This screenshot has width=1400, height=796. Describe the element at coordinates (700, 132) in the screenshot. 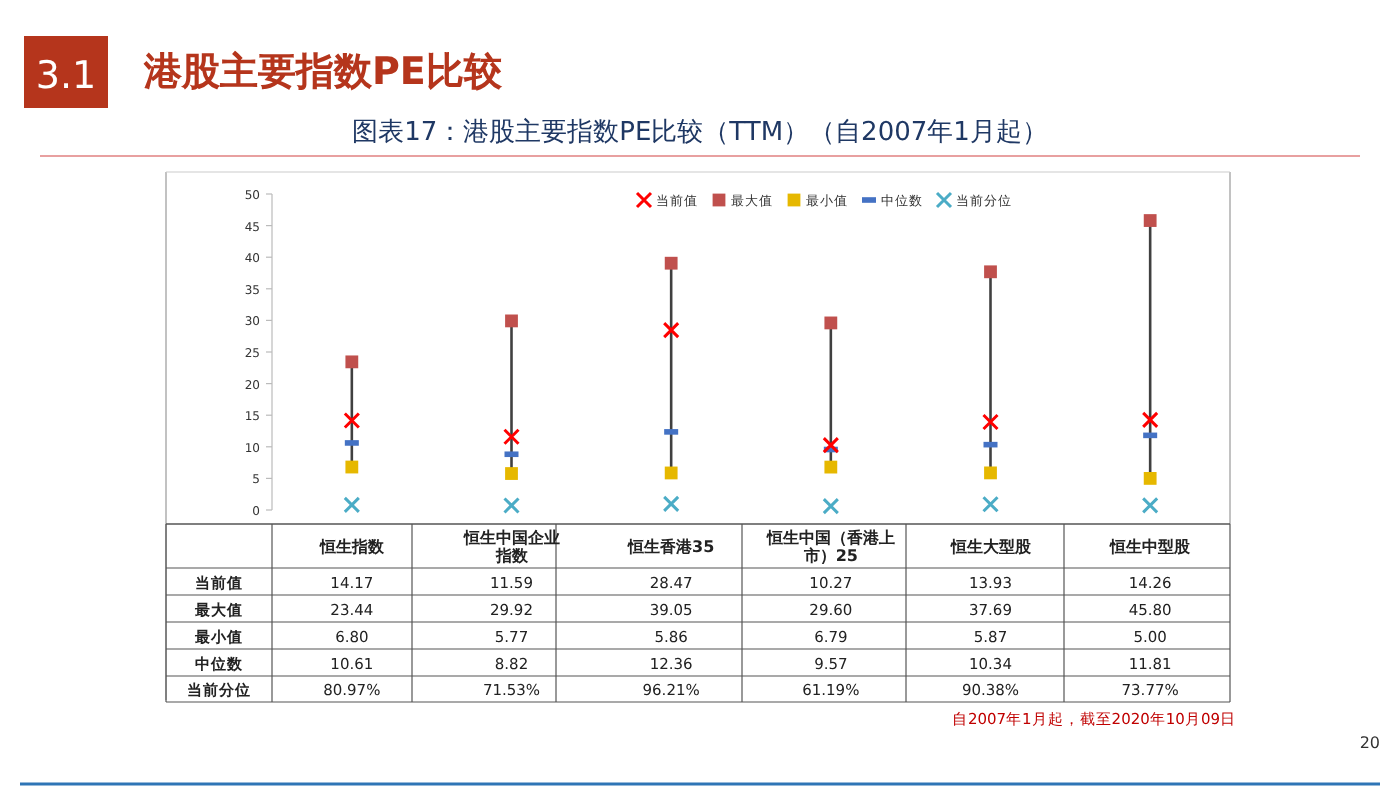

I see `chart-title: 图表17：港股主要指数PE比较（TTM）（自2007年1月起）` at that location.